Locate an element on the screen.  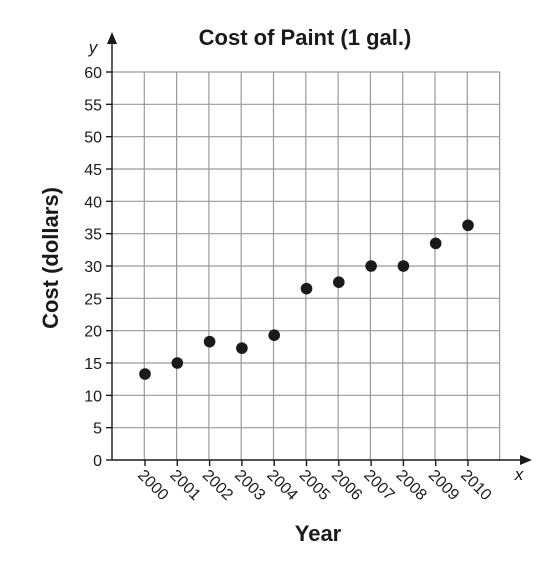
y-tick-label: 40 is located at coordinates (93, 202).